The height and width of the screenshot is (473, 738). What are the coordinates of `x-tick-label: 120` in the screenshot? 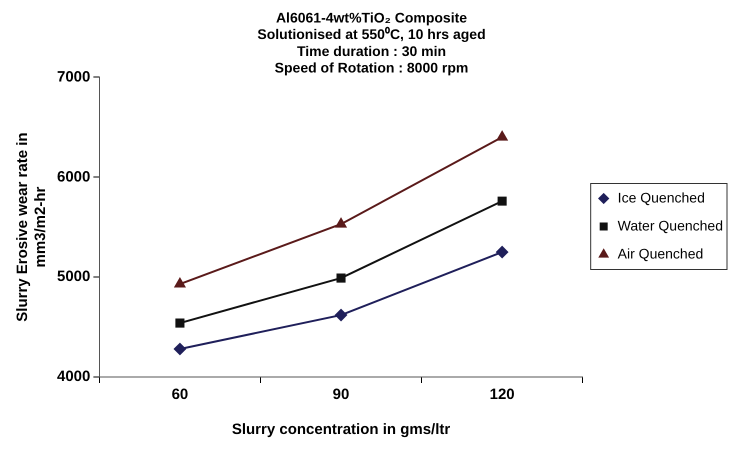 It's located at (502, 395).